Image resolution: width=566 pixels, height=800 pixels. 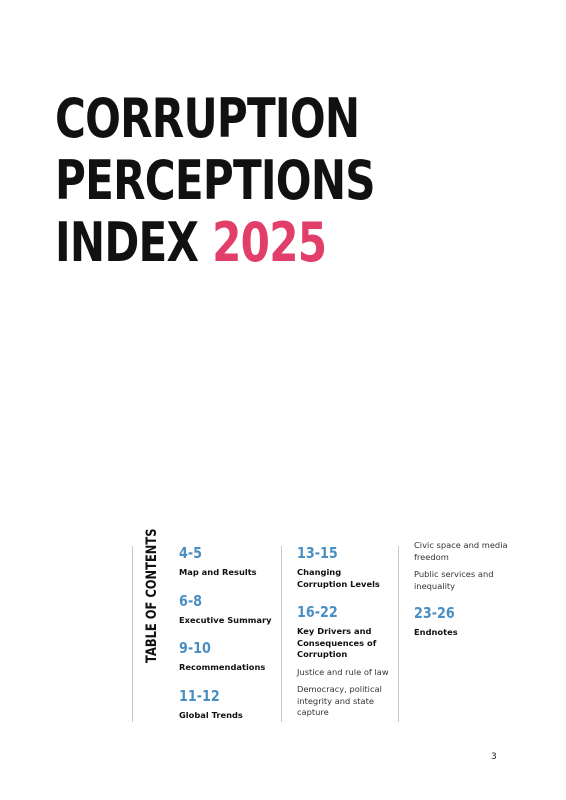 What do you see at coordinates (218, 572) in the screenshot?
I see `toc-heading: Map and Results` at bounding box center [218, 572].